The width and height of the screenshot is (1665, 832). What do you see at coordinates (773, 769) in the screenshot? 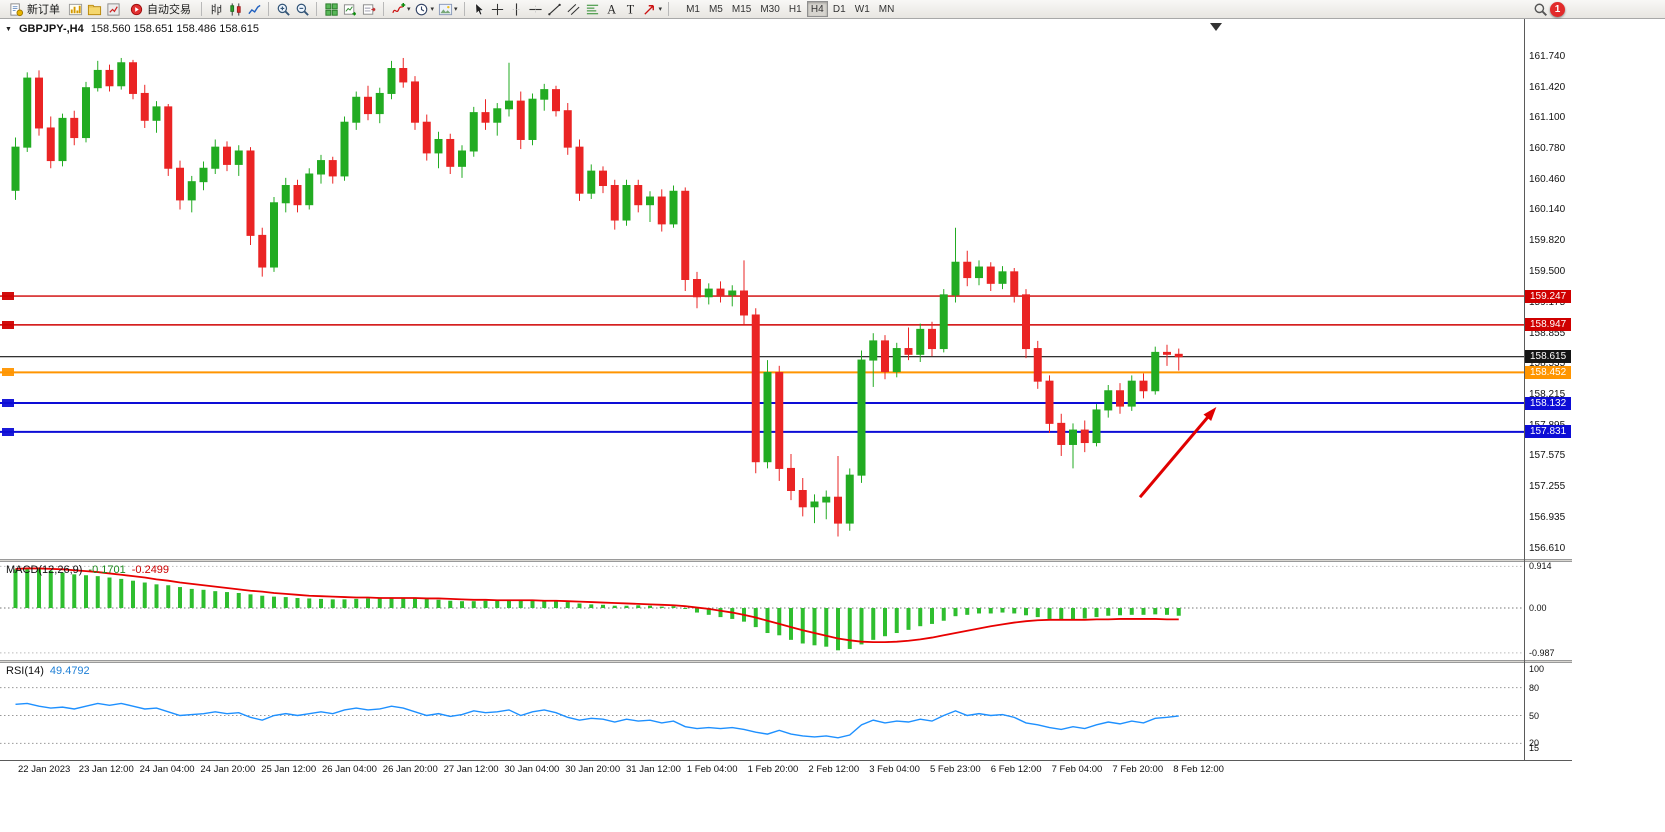
I see `time-axis-label: 1 Feb 20:00` at bounding box center [773, 769].